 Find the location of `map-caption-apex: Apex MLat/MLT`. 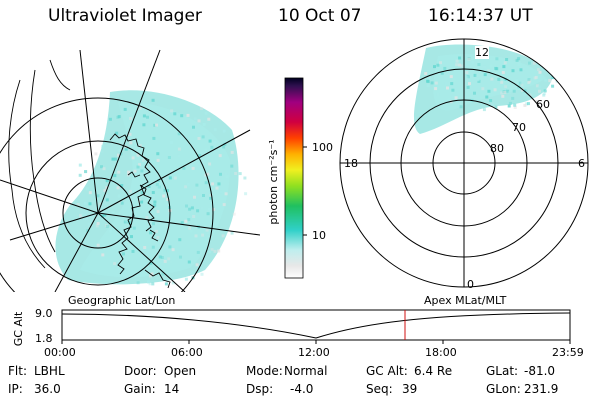

map-caption-apex: Apex MLat/MLT is located at coordinates (465, 300).